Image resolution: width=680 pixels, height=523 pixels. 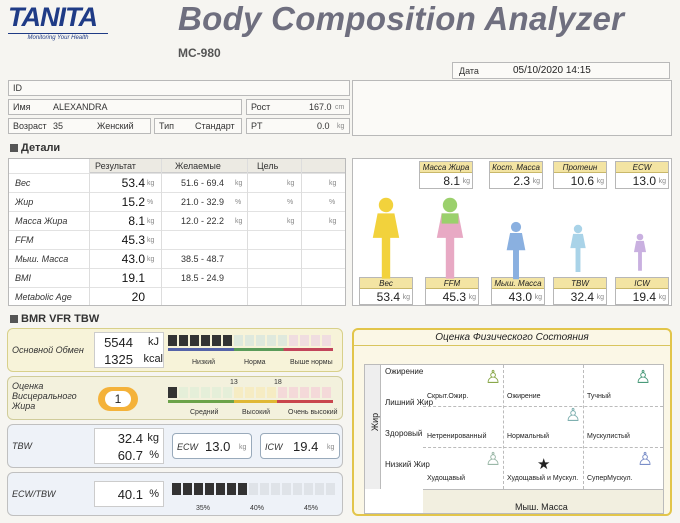 What do you see at coordinates (203, 508) in the screenshot?
I see `ecw-tbw-tick-35: 35%` at bounding box center [203, 508].